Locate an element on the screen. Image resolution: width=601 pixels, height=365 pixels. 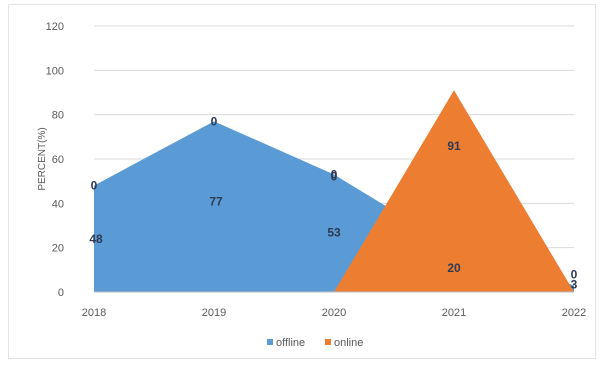
y-tick-label: 0 is located at coordinates (61, 293).